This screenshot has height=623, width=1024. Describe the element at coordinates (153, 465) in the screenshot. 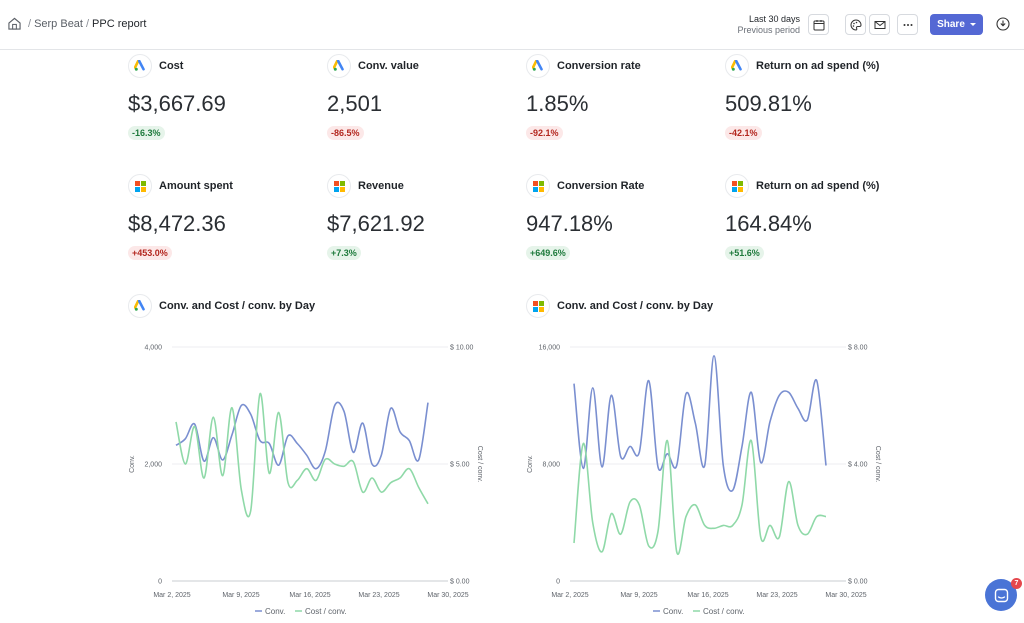

I see `y-tick-label: 2,000` at that location.